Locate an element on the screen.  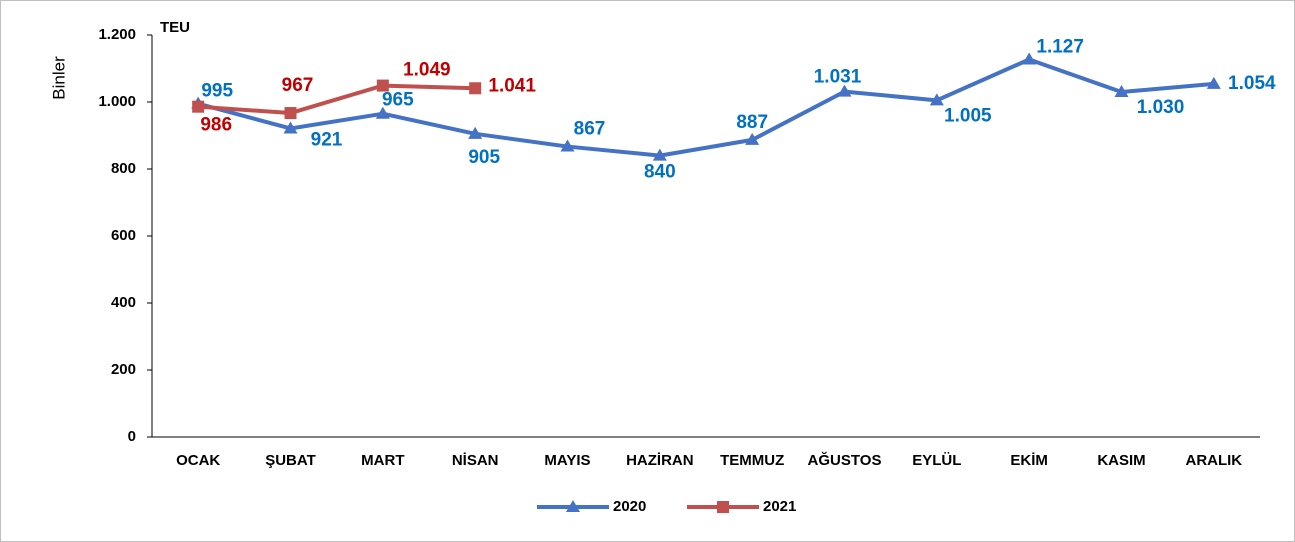
x-tick-label: MART is located at coordinates (382, 460).